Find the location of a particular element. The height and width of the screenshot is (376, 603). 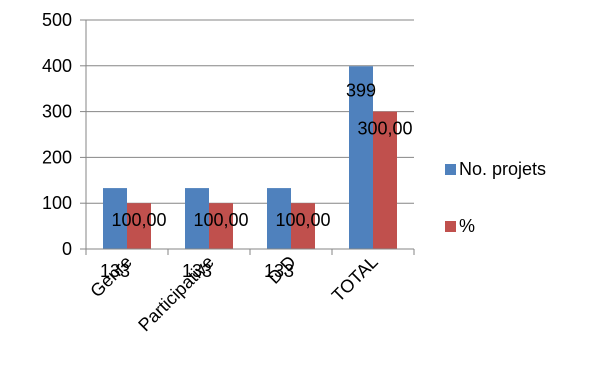

data-label: 399 is located at coordinates (361, 90).